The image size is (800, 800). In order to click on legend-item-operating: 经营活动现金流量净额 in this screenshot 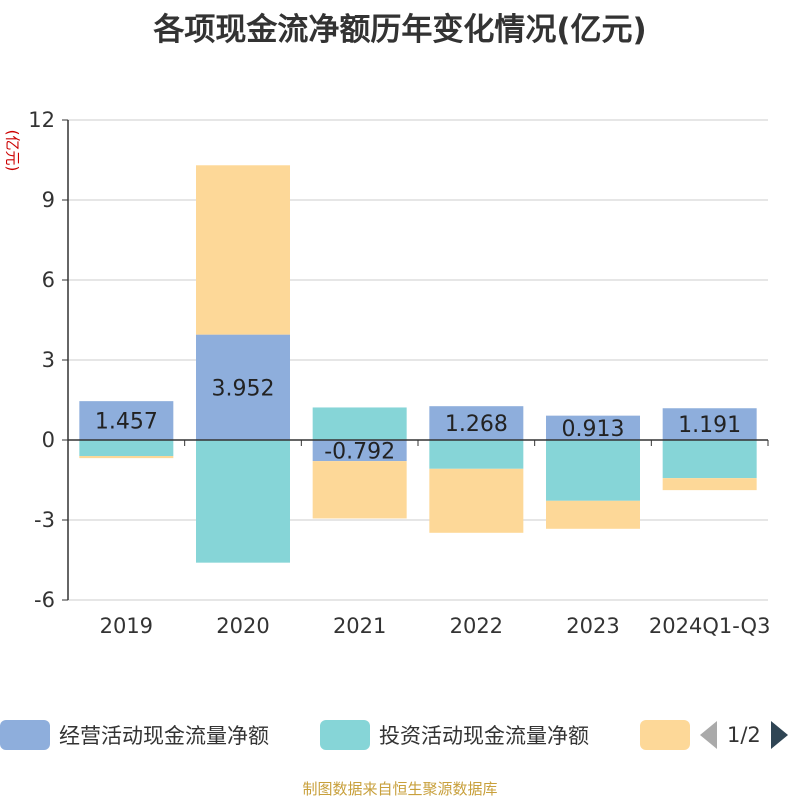, I will do `click(134, 735)`.